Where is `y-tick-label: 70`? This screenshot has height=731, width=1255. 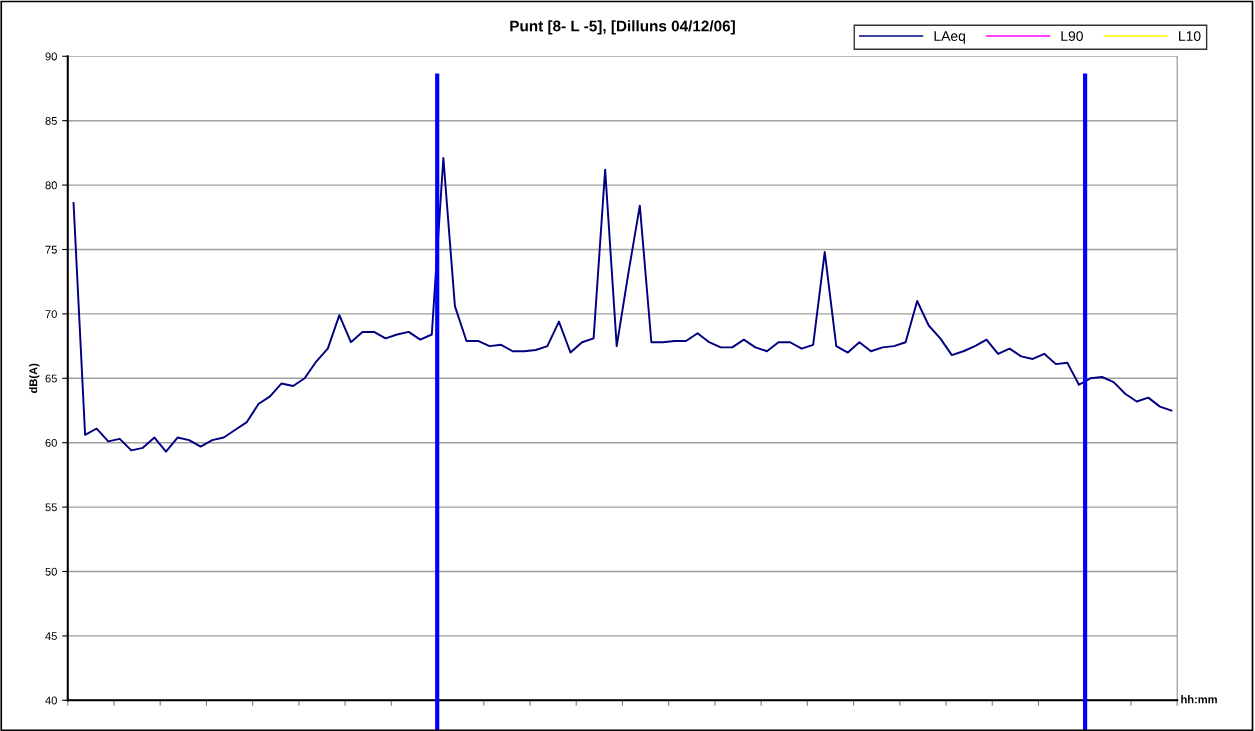 y-tick-label: 70 is located at coordinates (51, 314).